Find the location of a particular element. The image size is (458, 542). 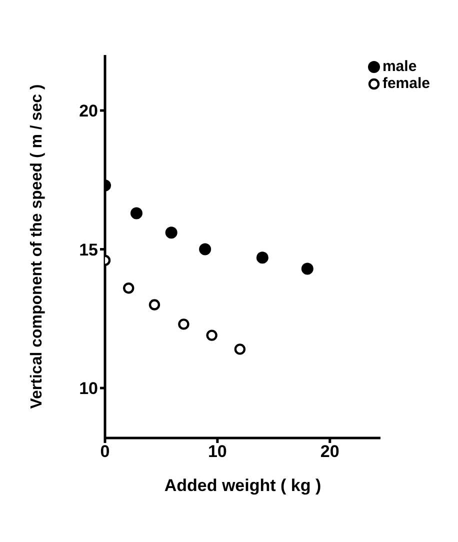

y-axis-title: Vertical component of the speed ( m / sec ) is located at coordinates (37, 246).